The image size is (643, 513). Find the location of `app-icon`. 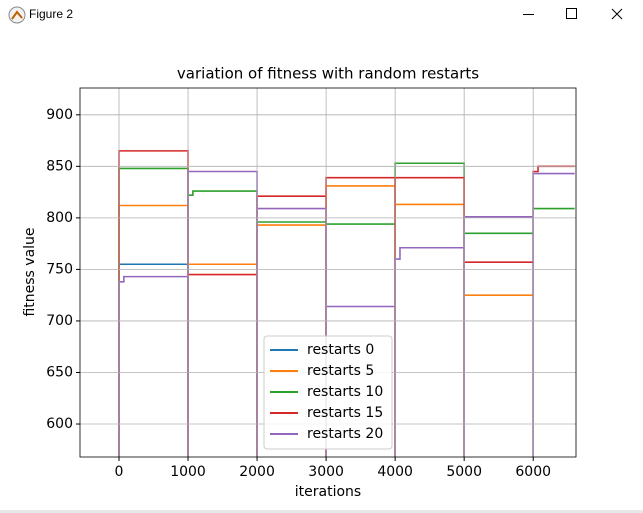

app-icon is located at coordinates (17, 15).